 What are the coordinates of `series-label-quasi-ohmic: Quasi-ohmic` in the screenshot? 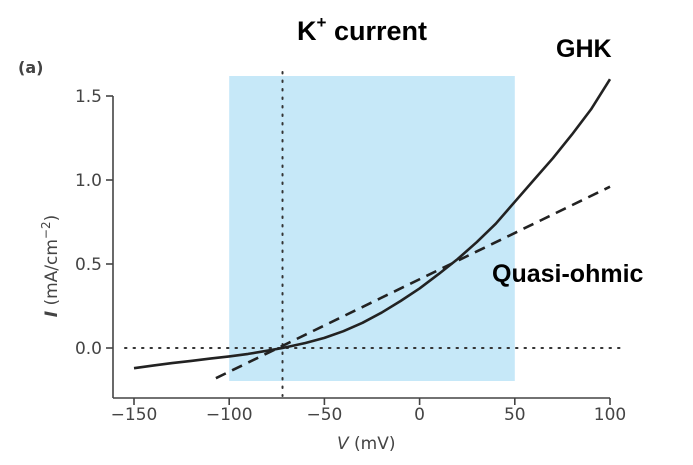 It's located at (568, 274).